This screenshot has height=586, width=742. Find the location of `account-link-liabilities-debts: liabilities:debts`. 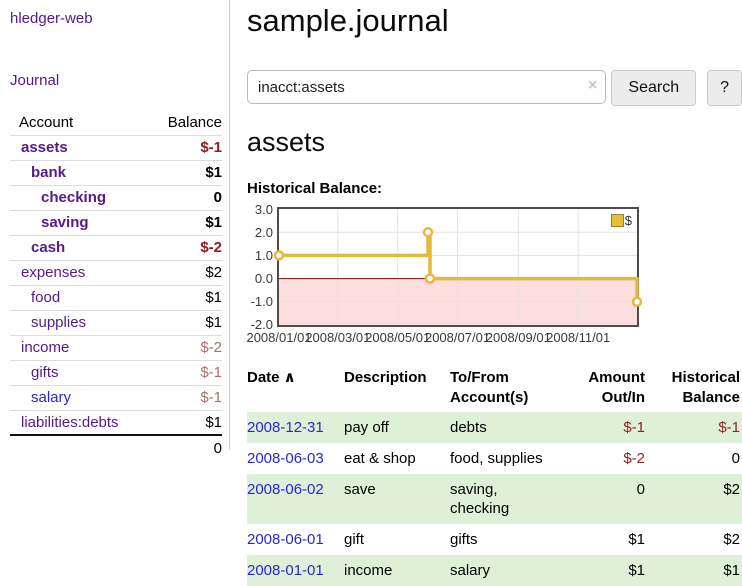

account-link-liabilities-debts: liabilities:debts is located at coordinates (70, 422).